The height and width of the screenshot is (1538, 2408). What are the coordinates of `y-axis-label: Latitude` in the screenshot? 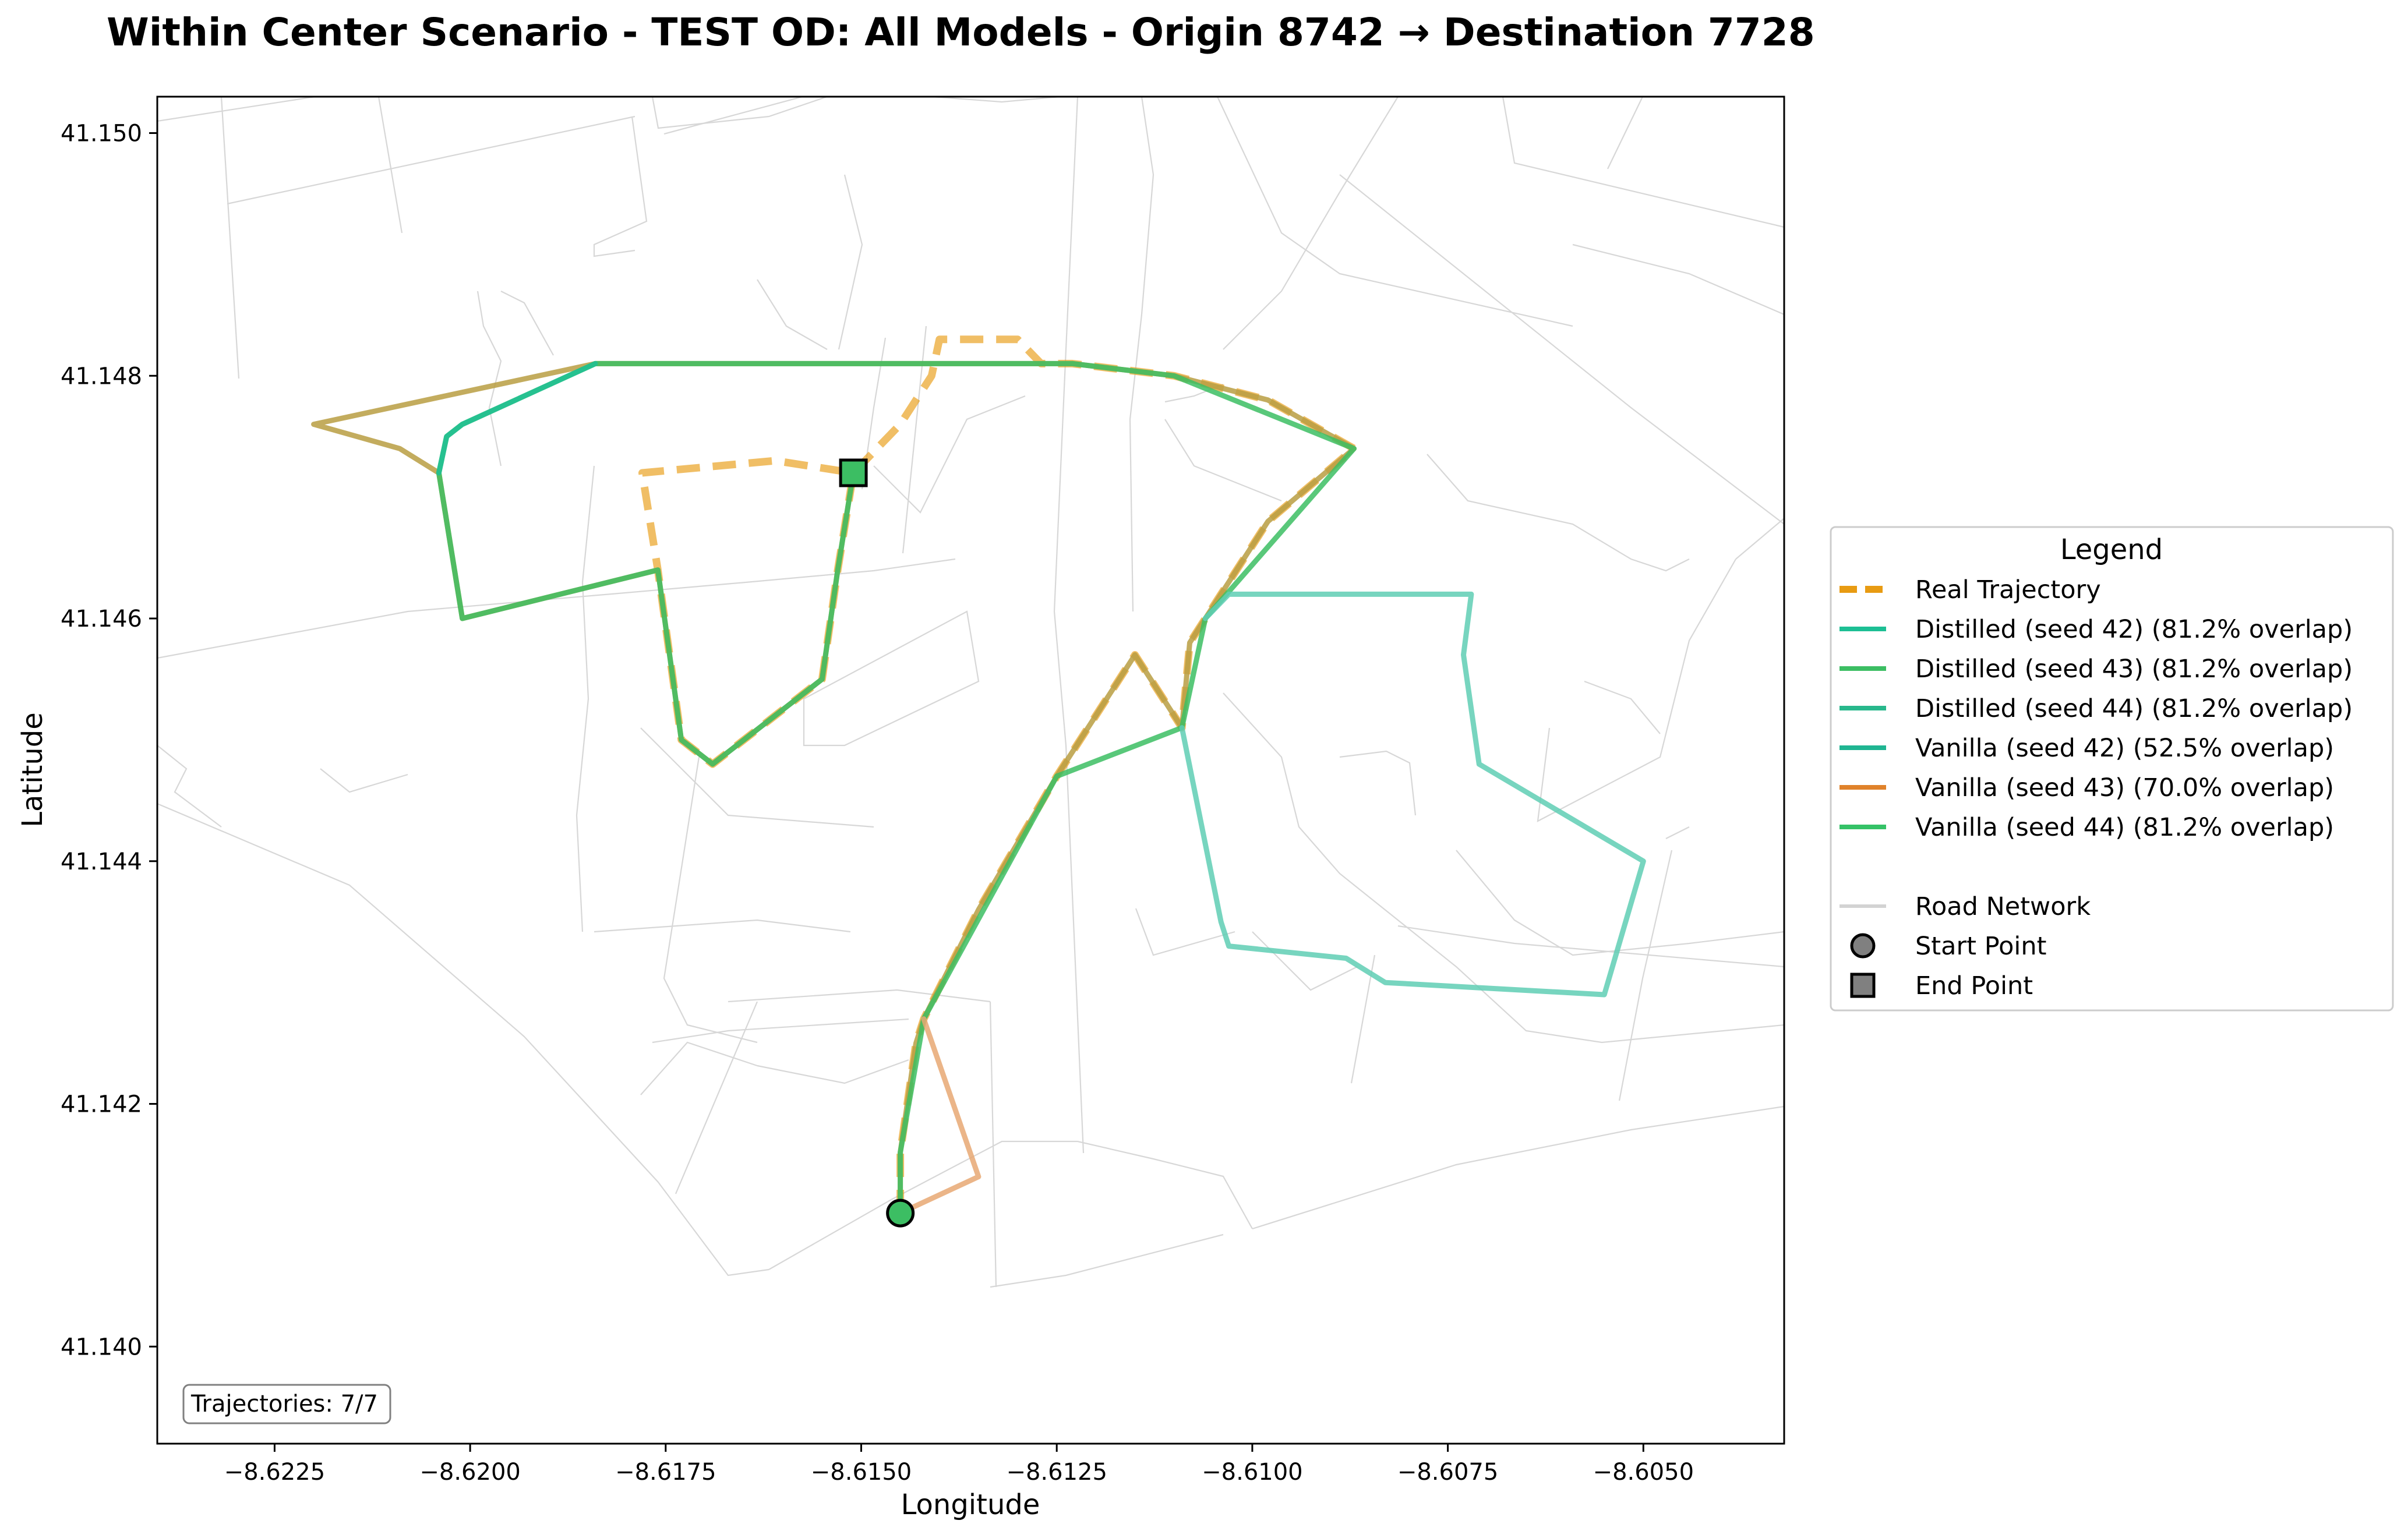 It's located at (32, 770).